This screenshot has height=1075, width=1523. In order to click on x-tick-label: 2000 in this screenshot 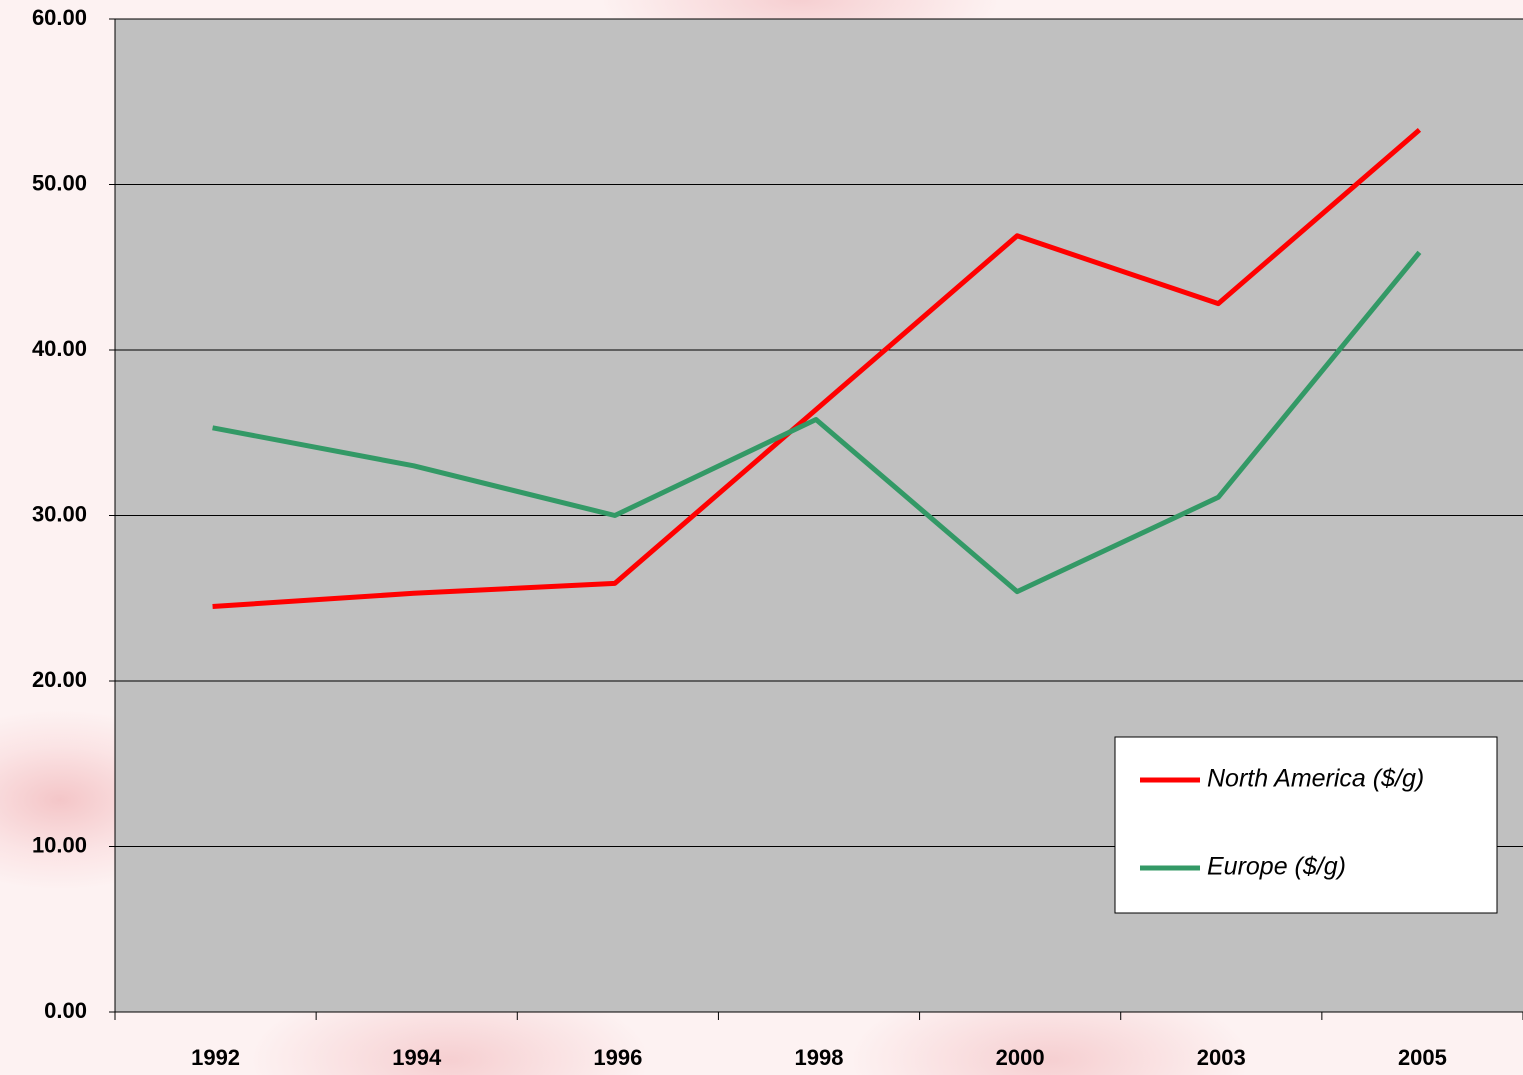, I will do `click(1020, 1057)`.